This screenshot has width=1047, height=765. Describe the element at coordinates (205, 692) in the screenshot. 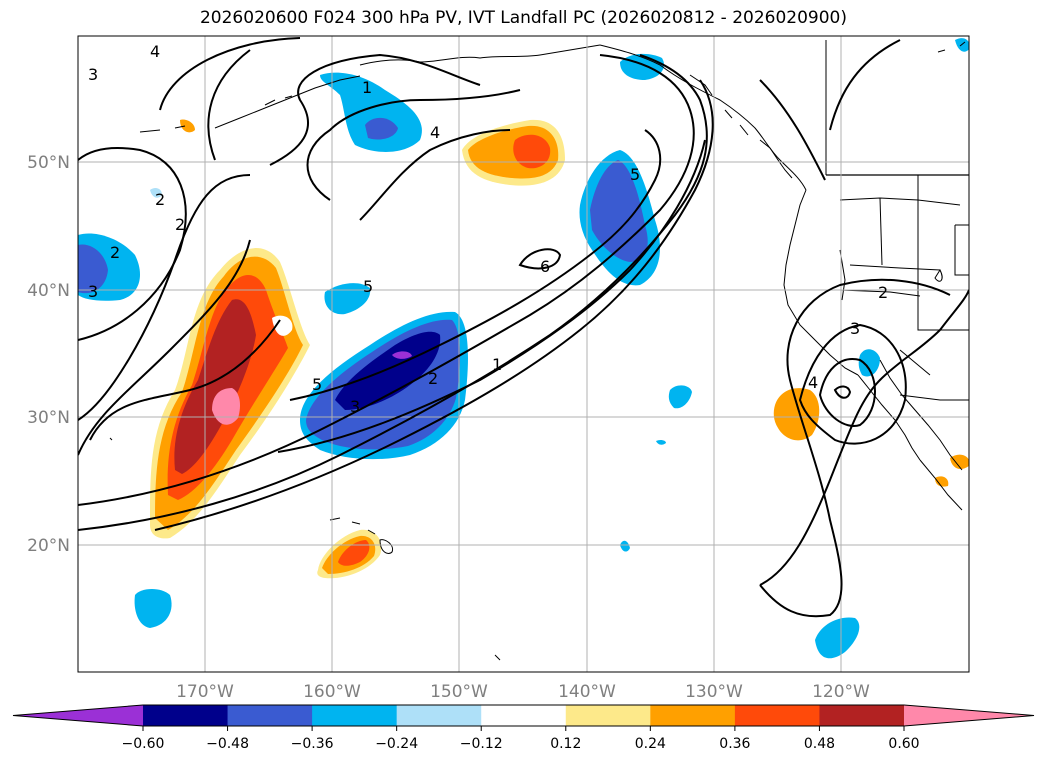

I see `lon-label-170w: 170°W` at that location.